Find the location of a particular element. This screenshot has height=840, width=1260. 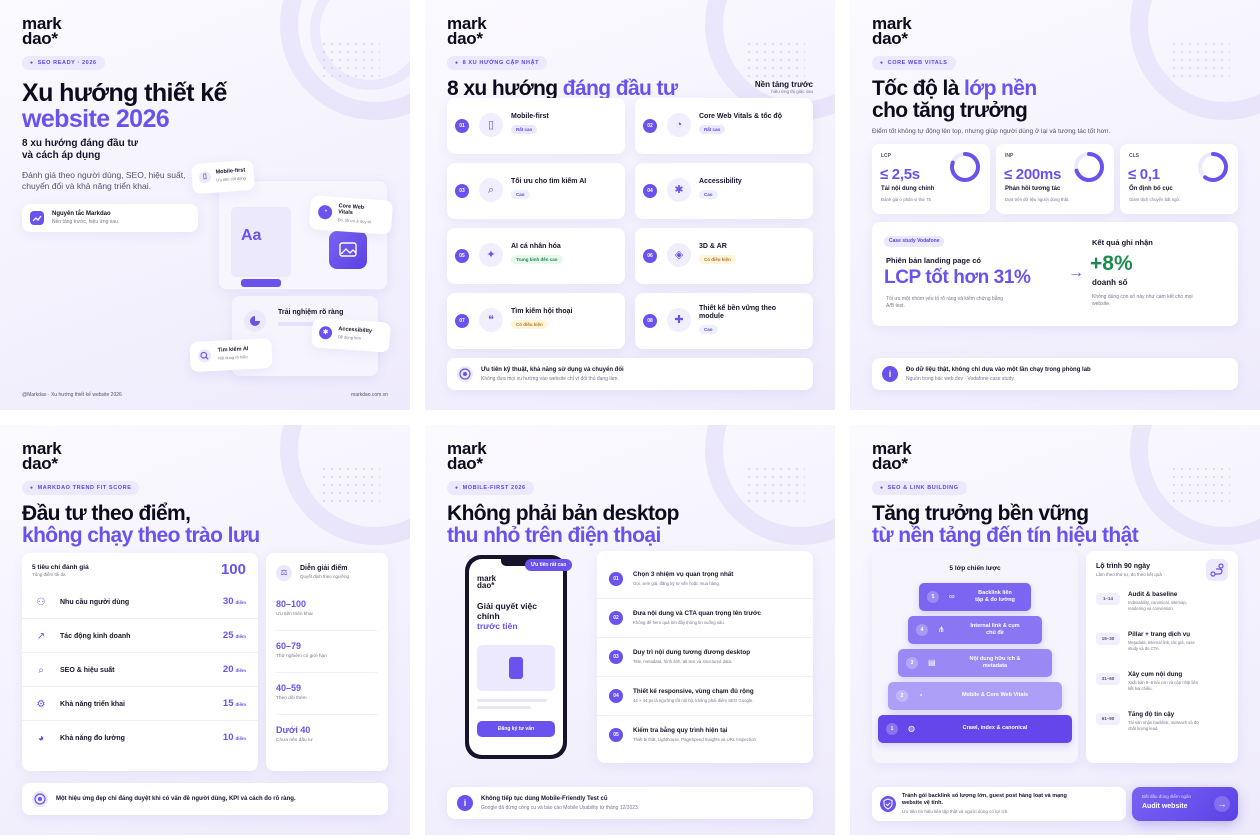

progress-ring is located at coordinates (965, 167).